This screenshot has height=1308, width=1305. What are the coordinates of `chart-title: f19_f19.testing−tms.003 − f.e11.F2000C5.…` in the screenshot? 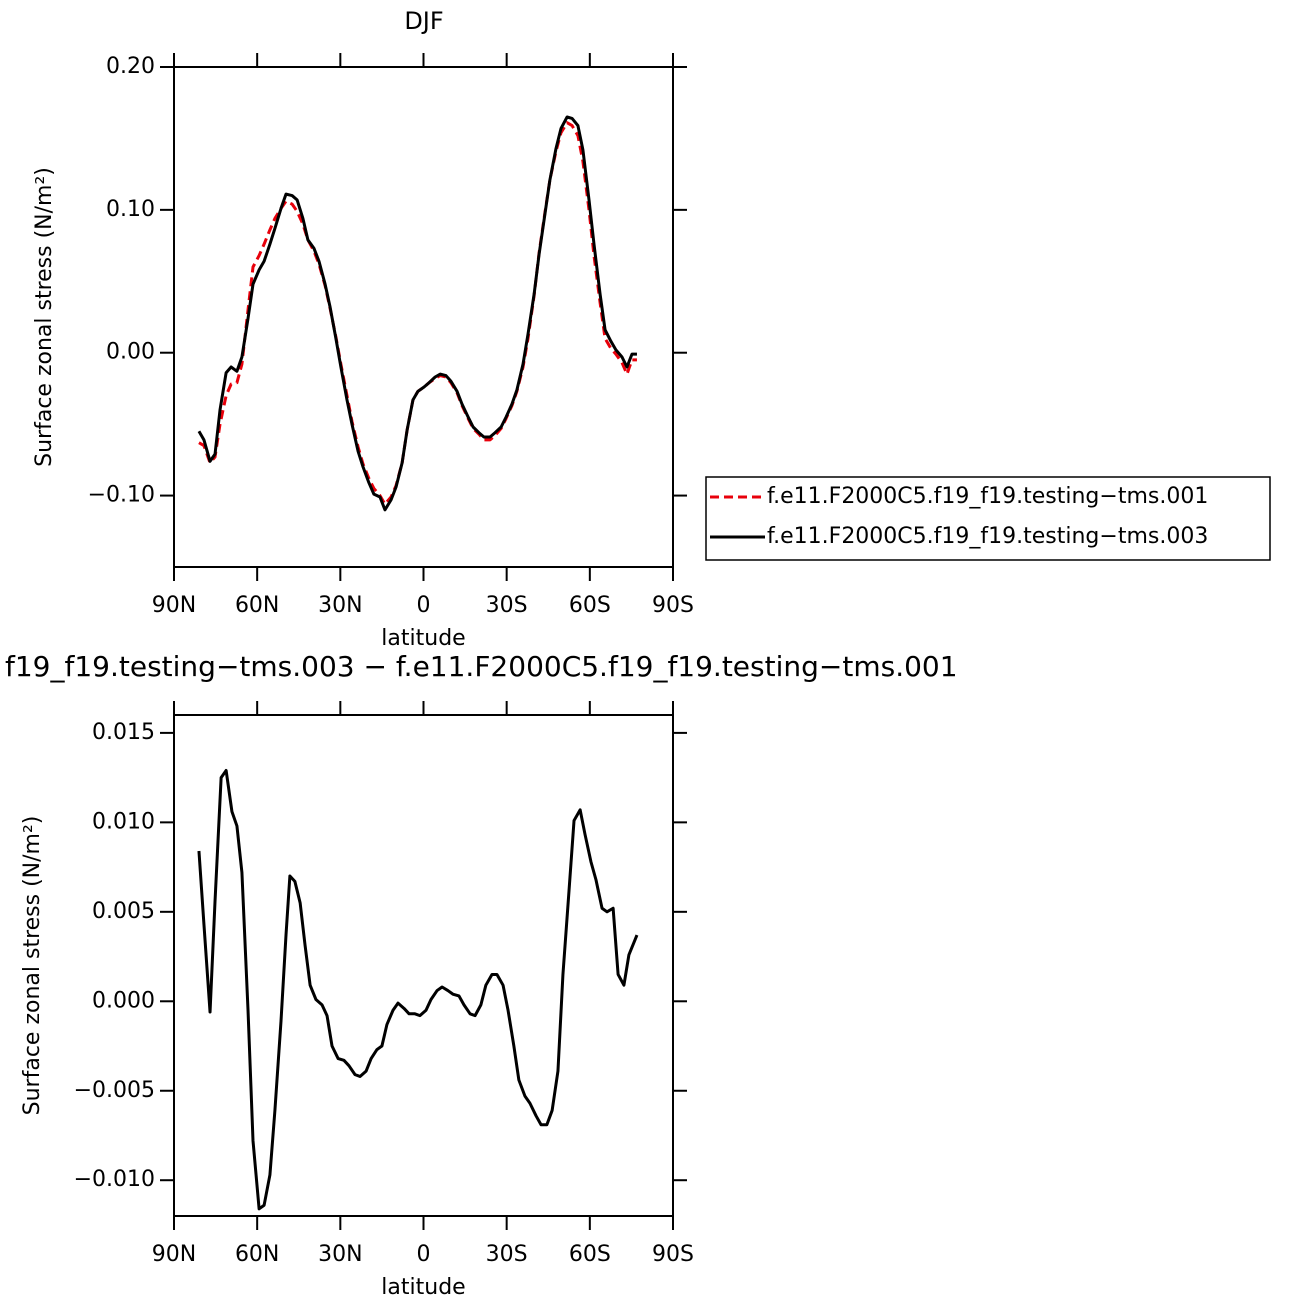 It's located at (481, 666).